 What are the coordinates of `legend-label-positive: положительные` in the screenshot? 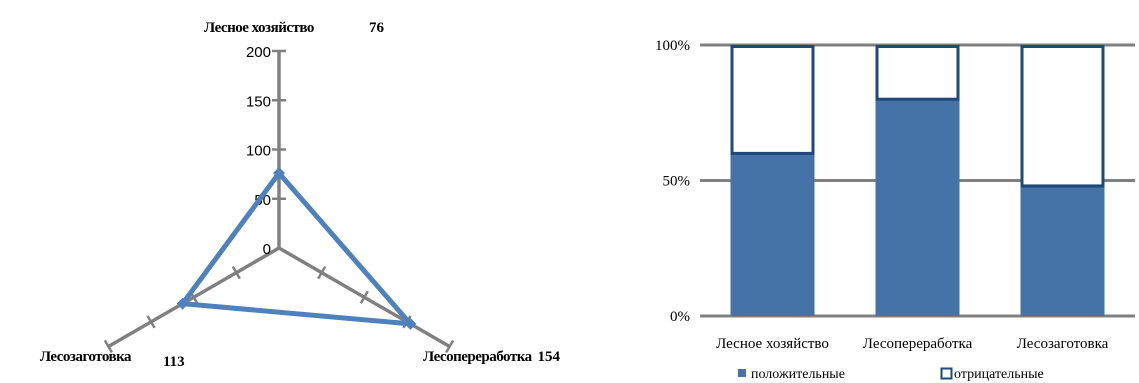 It's located at (798, 374).